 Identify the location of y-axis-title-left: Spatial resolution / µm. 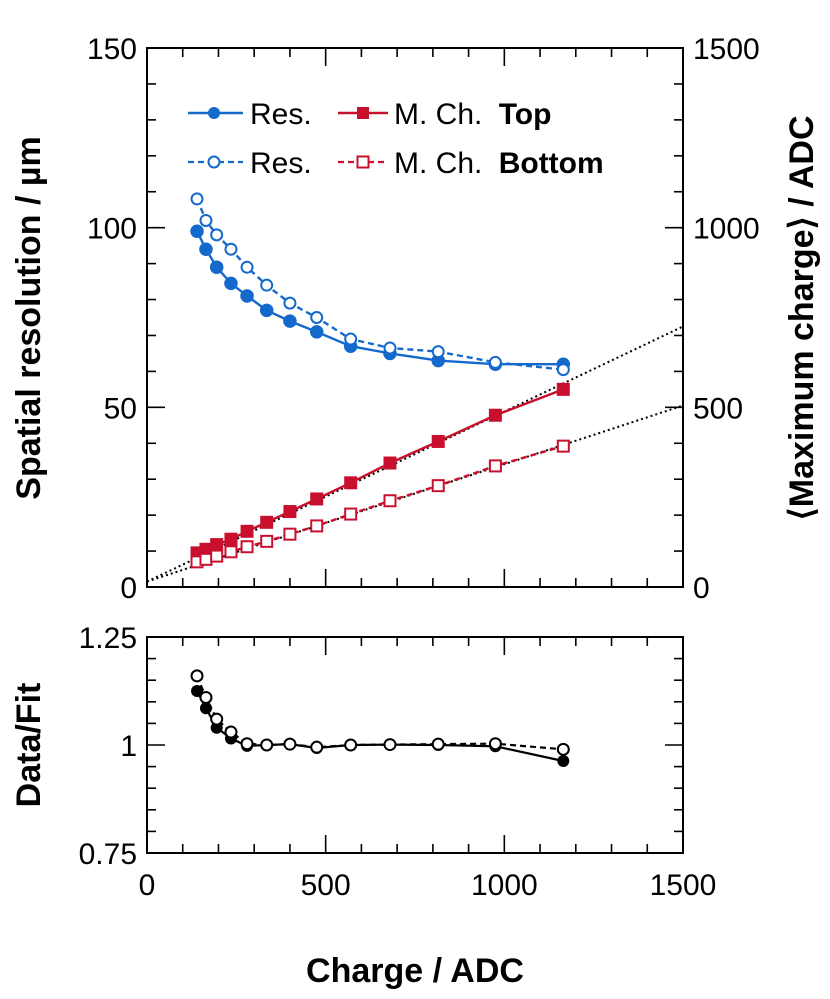
(29, 317).